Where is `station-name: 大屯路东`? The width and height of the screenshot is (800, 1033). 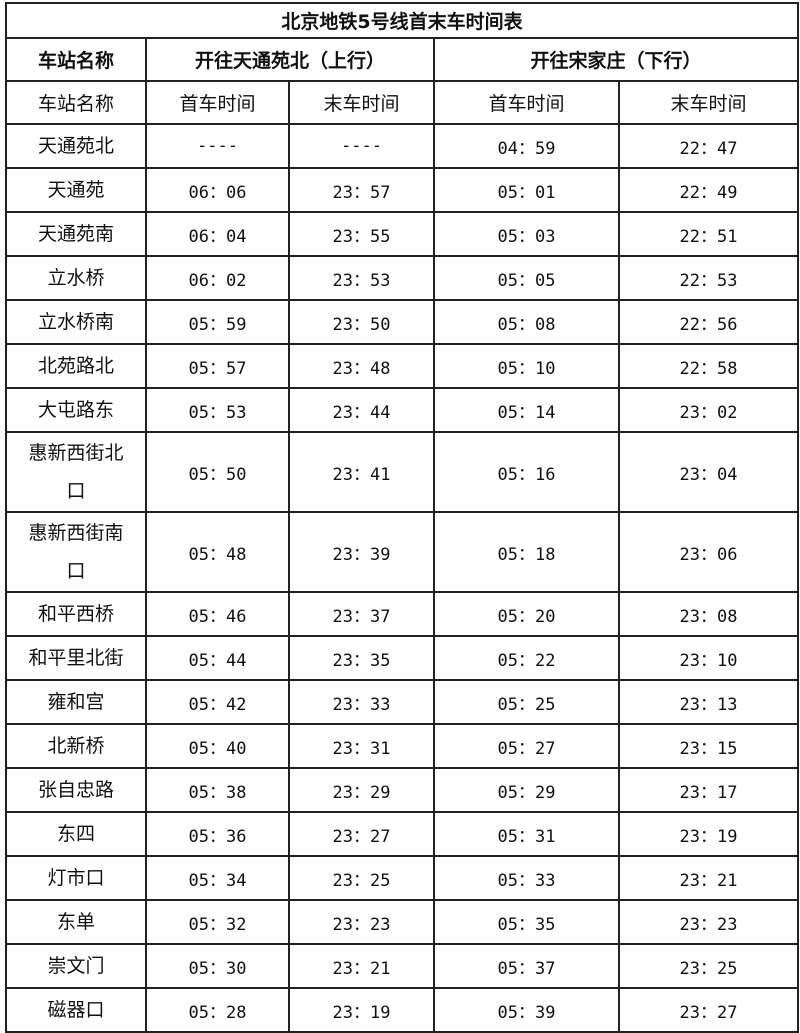
station-name: 大屯路东 is located at coordinates (76, 410).